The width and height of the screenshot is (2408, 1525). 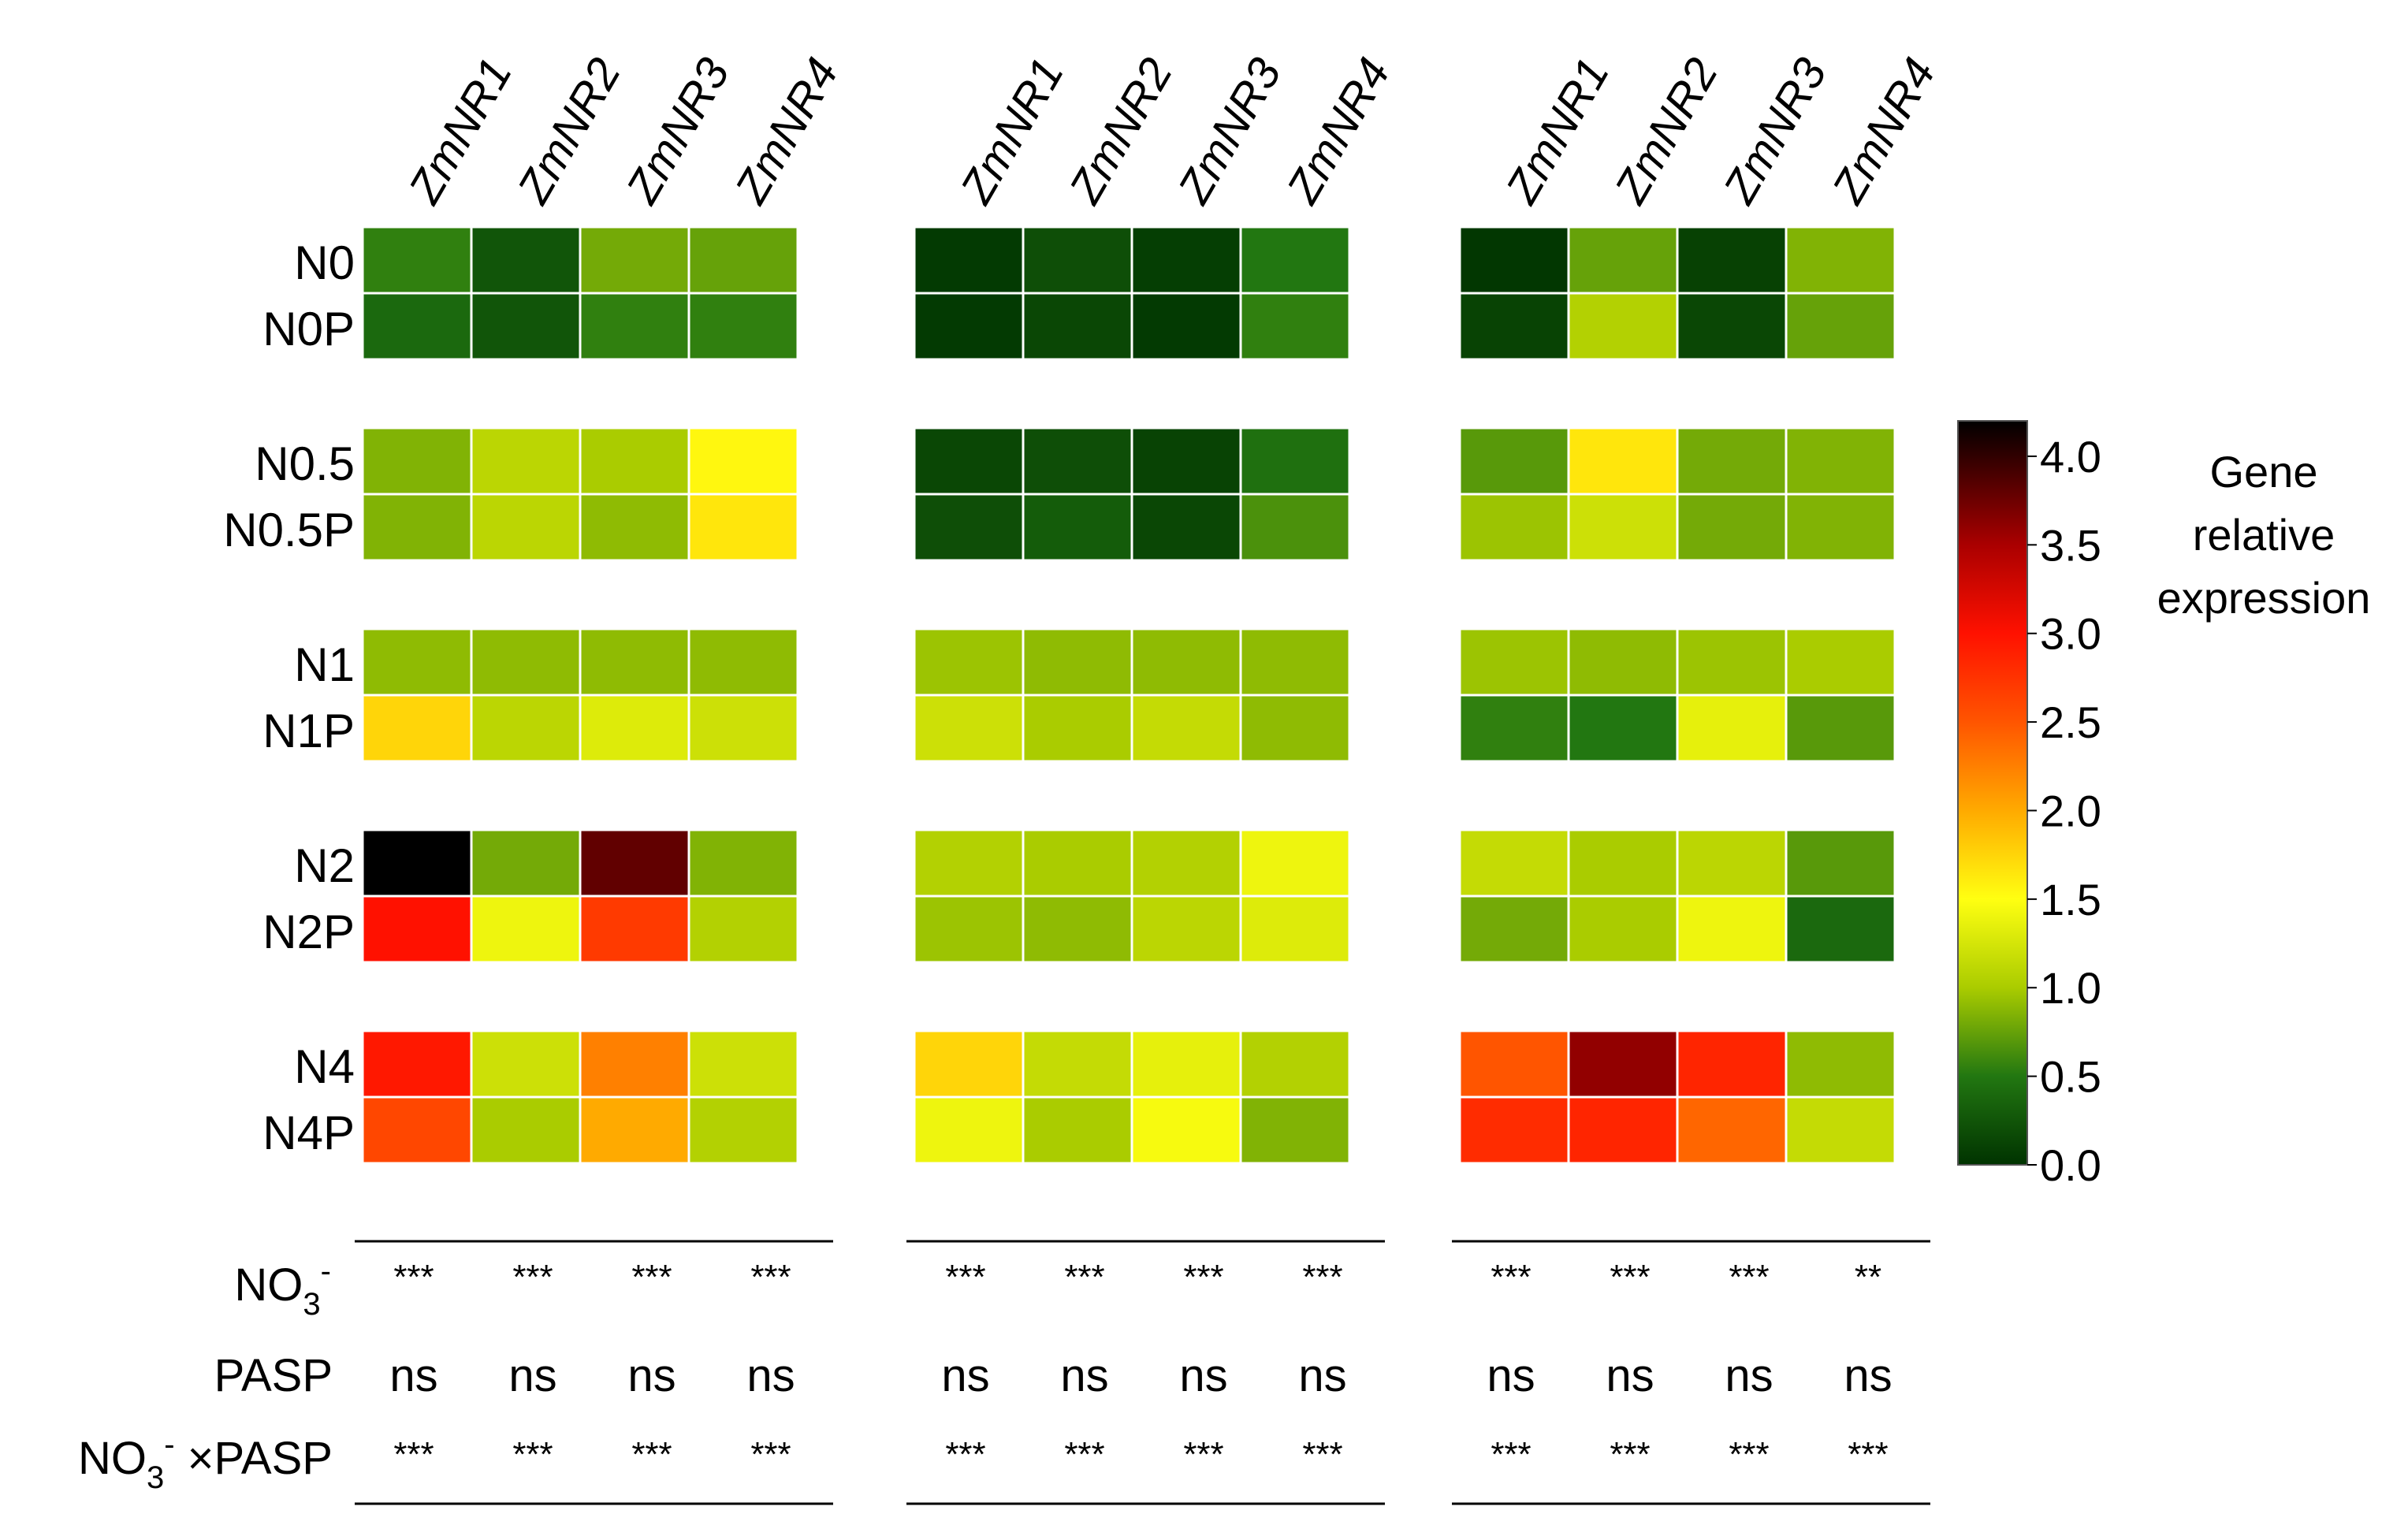 What do you see at coordinates (1992, 793) in the screenshot?
I see `colorbar-gradient` at bounding box center [1992, 793].